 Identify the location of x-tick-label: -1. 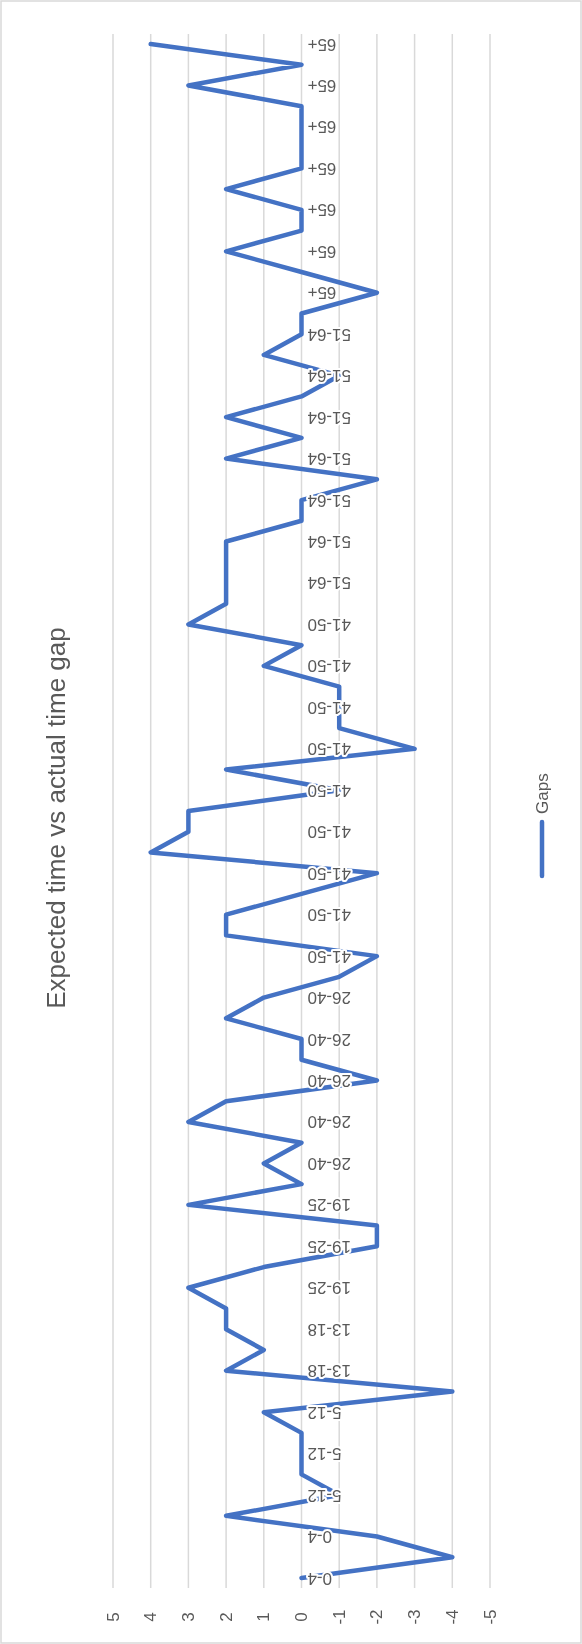
(339, 1617).